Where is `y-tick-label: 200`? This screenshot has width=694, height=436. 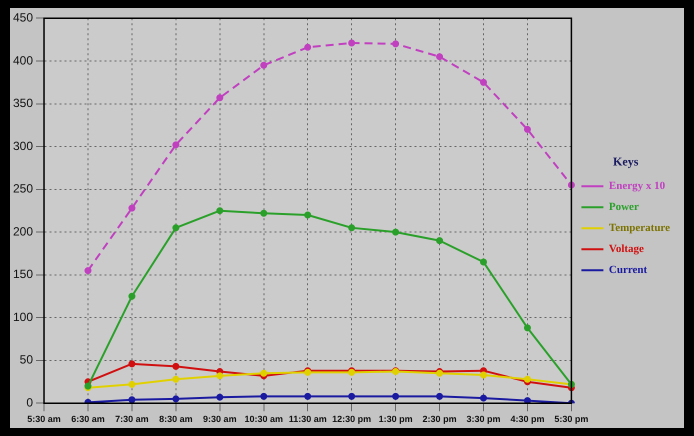 y-tick-label: 200 is located at coordinates (23, 231).